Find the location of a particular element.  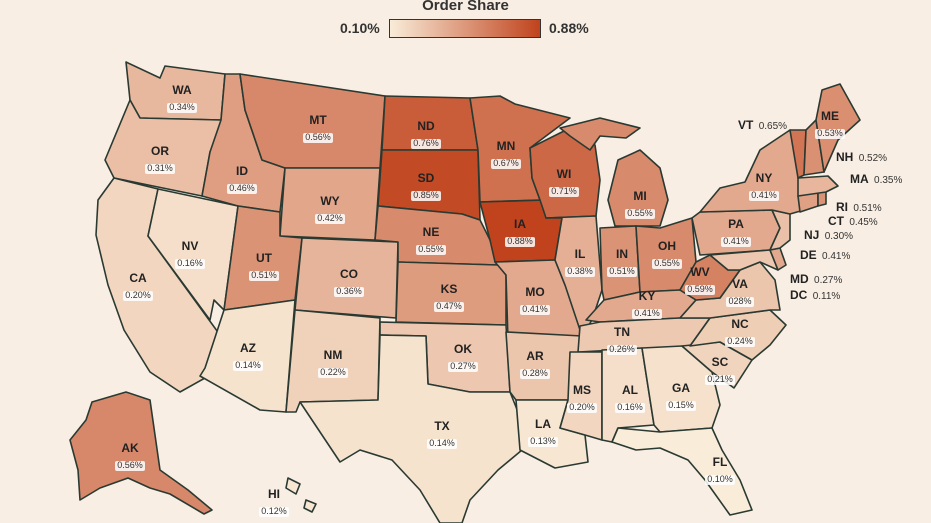

legend-gradient-bar is located at coordinates (465, 28).